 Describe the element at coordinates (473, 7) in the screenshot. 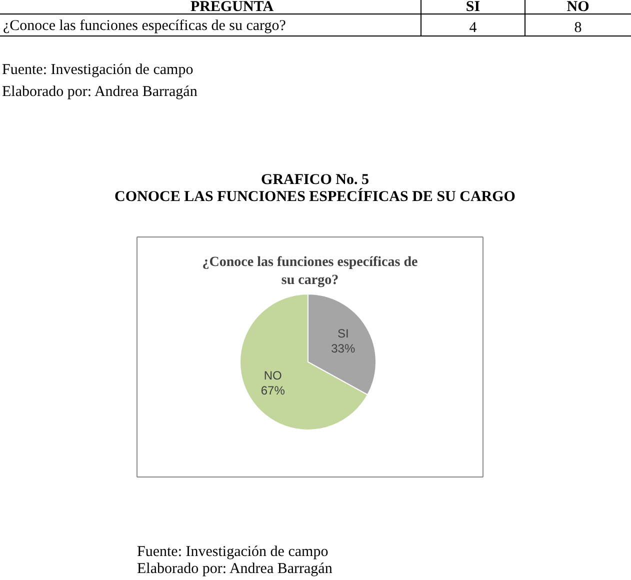

I see `text: SI` at that location.